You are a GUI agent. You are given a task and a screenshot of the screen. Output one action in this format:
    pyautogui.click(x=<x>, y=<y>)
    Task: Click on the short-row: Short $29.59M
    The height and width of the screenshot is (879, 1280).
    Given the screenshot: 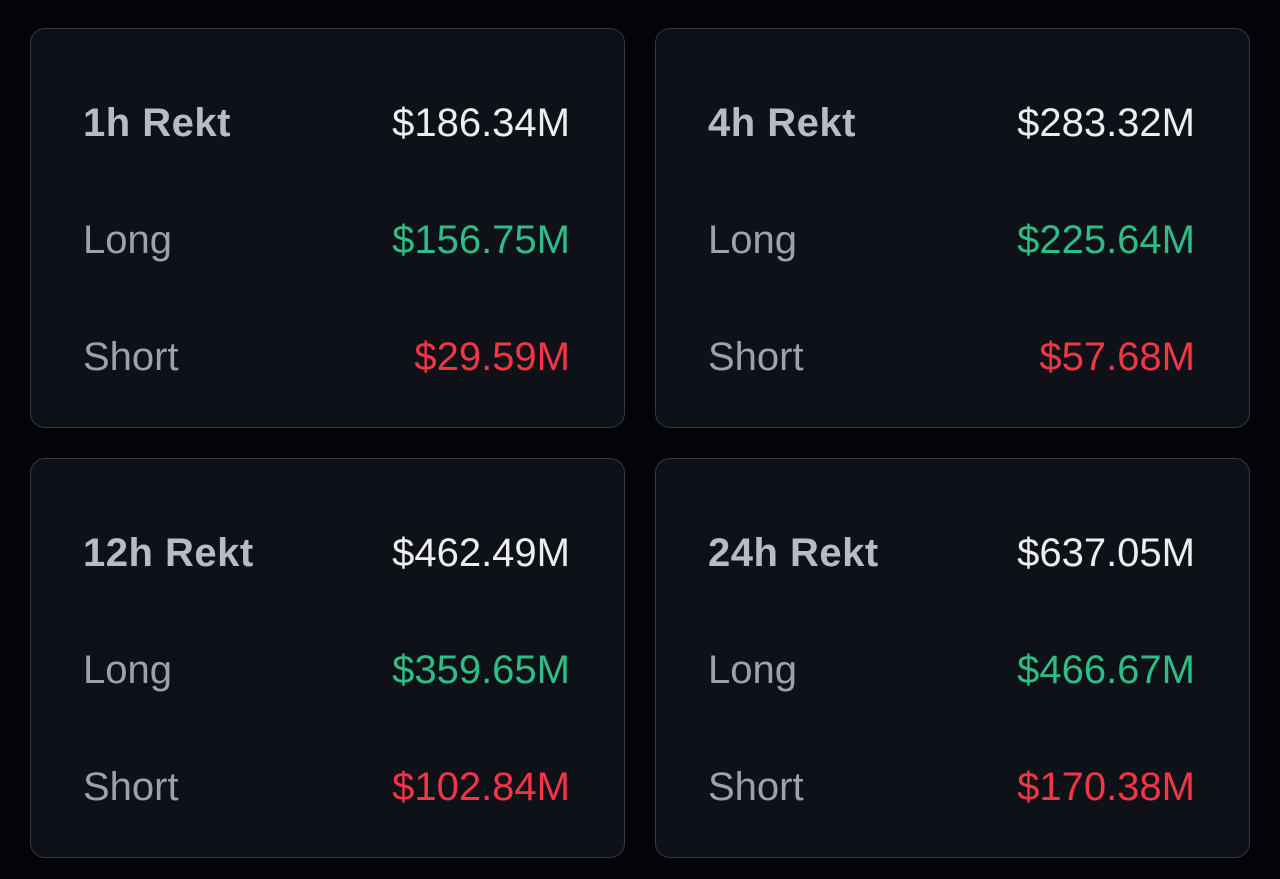 What is the action you would take?
    pyautogui.click(x=326, y=357)
    